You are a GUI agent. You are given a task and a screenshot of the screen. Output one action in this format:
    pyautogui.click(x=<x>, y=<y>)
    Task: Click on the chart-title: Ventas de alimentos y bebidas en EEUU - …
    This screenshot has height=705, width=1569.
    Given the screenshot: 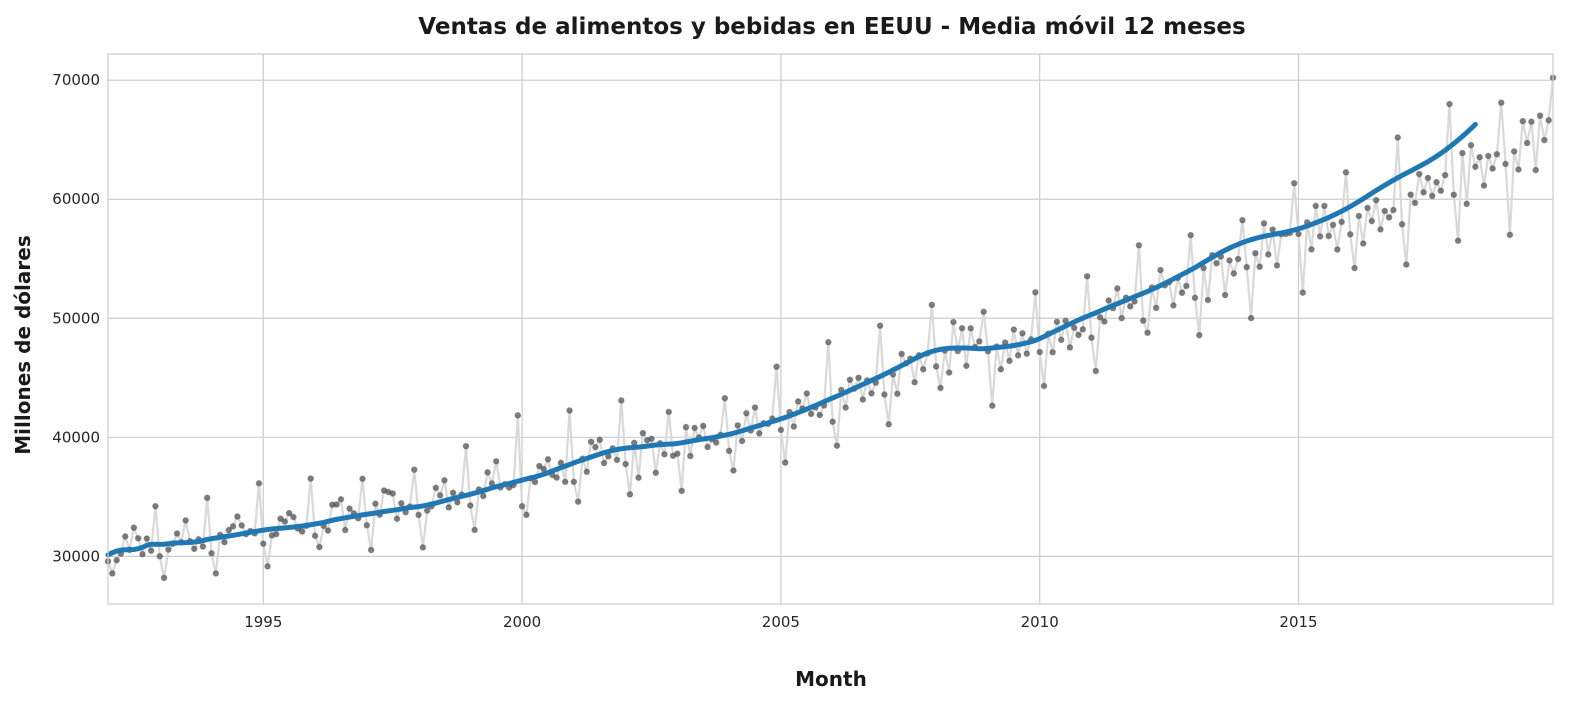 What is the action you would take?
    pyautogui.click(x=831, y=27)
    